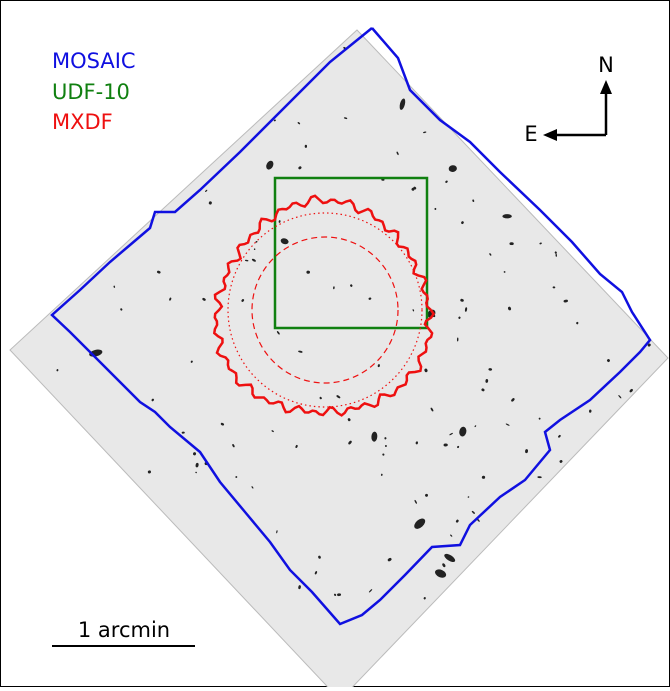 Image resolution: width=670 pixels, height=691 pixels. I want to click on legend-label: UDF-10, so click(91, 92).